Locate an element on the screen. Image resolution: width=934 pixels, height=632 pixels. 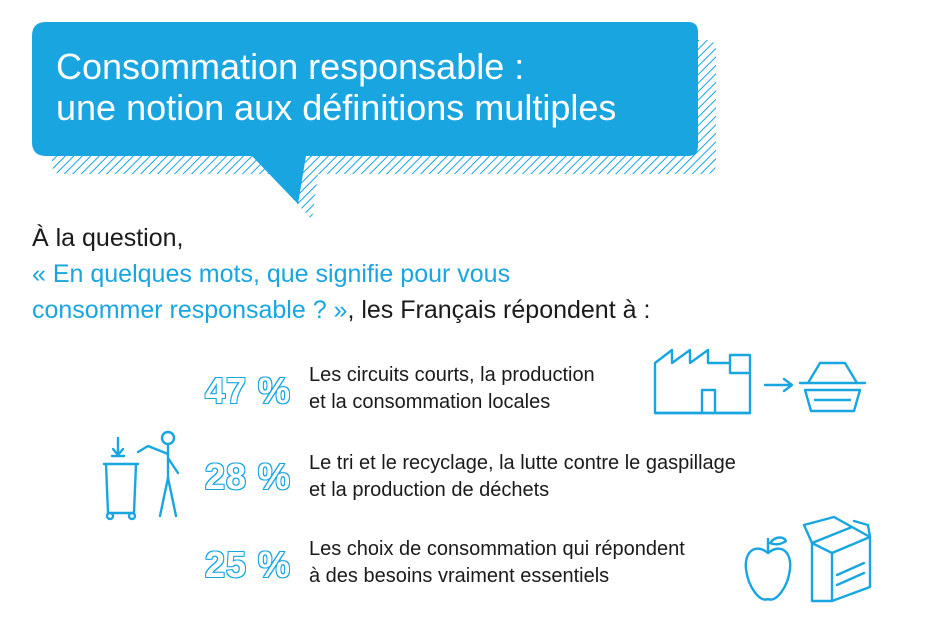
question-quote-line-2: consommer responsable ? » is located at coordinates (190, 310).